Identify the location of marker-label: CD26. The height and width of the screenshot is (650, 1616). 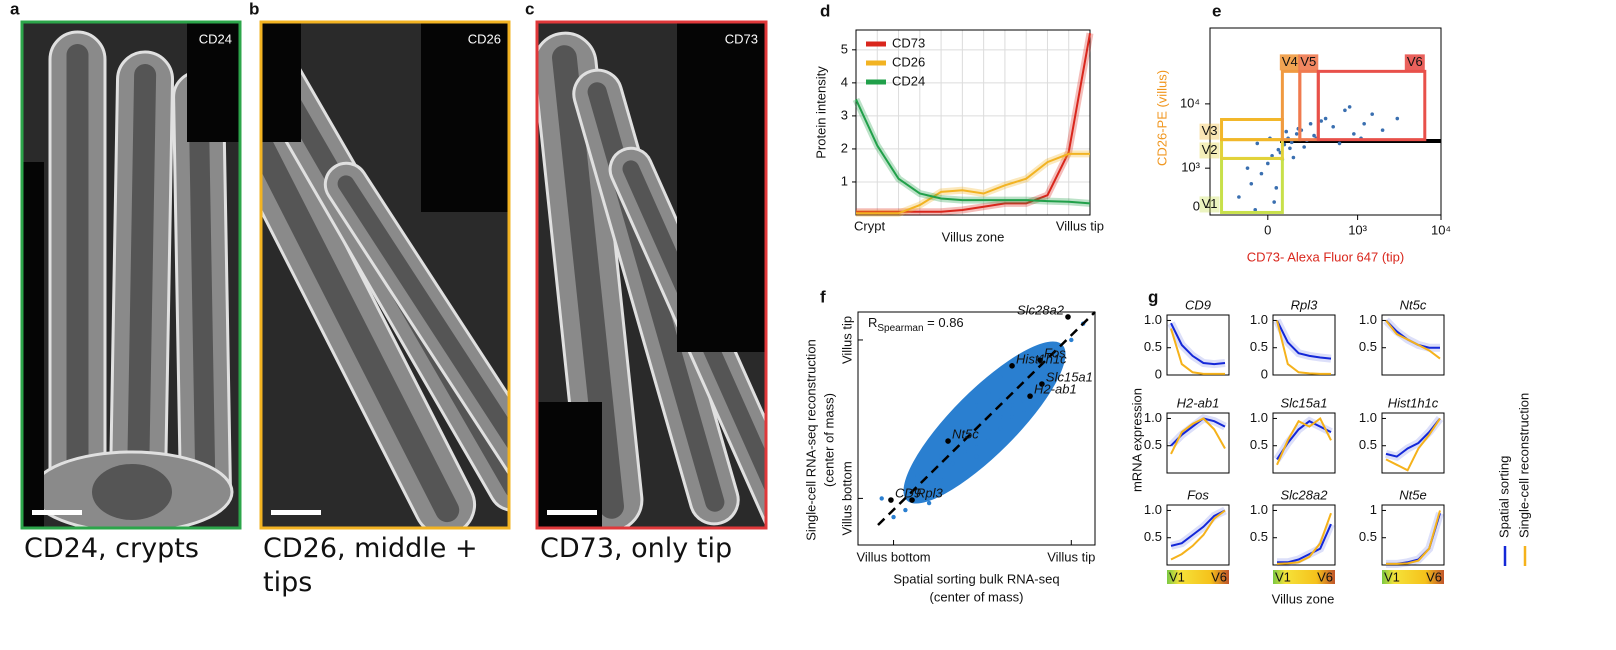
(484, 38).